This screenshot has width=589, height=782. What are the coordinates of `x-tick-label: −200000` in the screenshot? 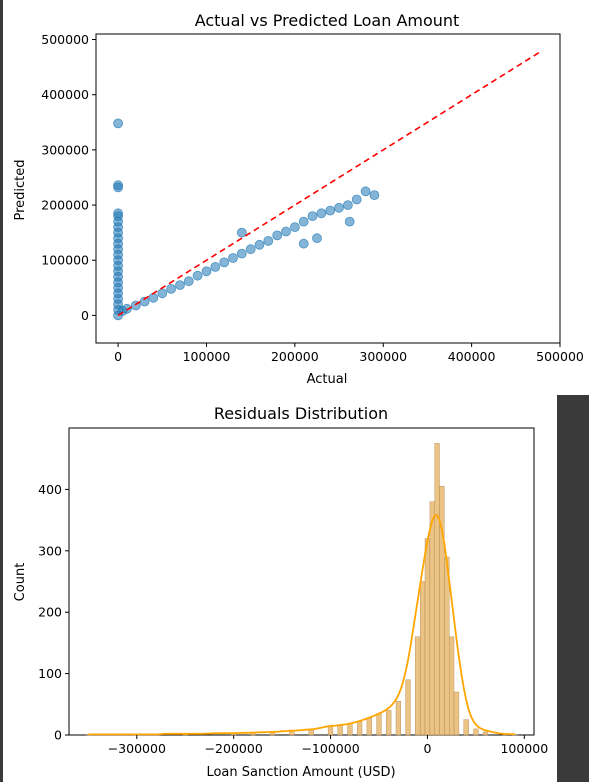 It's located at (234, 748).